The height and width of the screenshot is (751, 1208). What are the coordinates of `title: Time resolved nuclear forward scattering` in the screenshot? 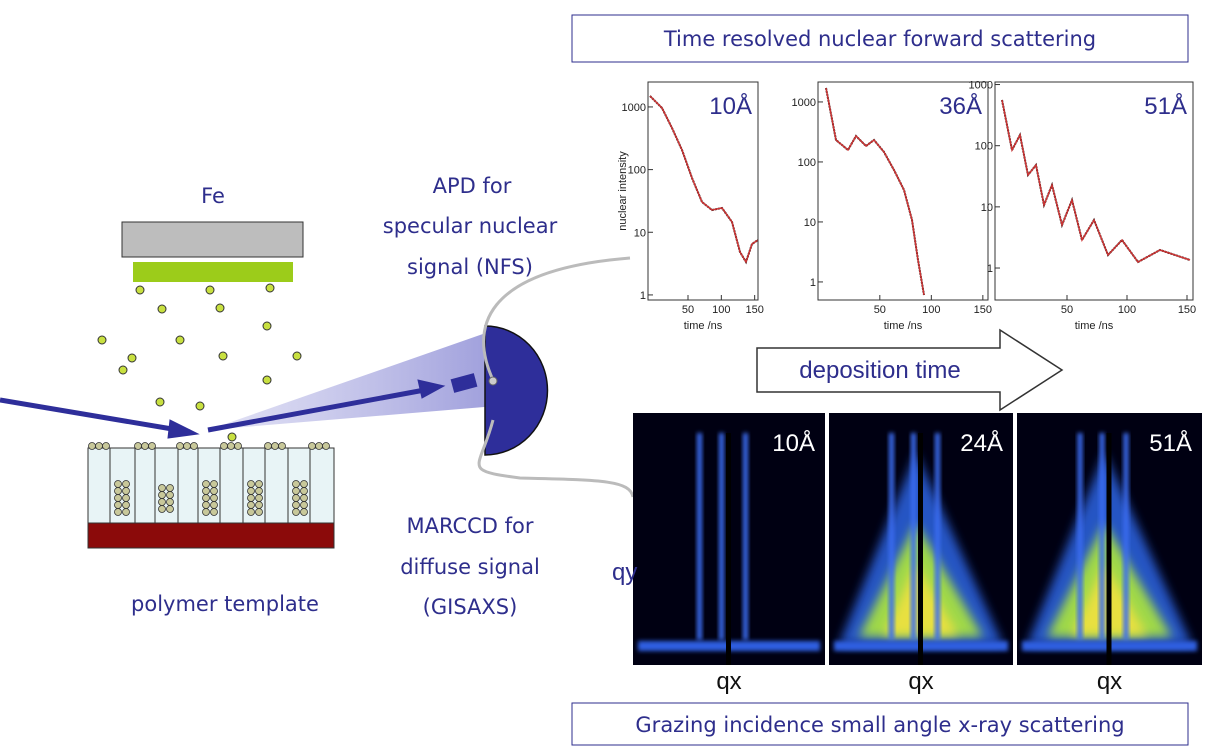 It's located at (879, 39).